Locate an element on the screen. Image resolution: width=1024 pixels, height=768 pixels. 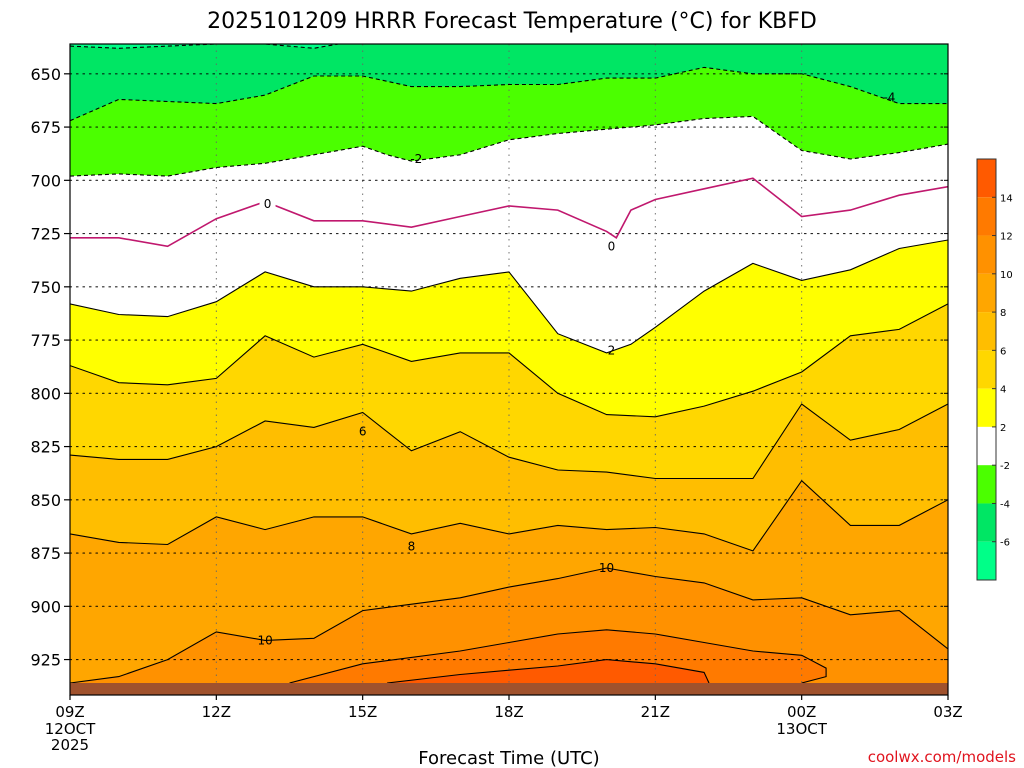
x-tick-label-15Z: 15Z is located at coordinates (362, 712).